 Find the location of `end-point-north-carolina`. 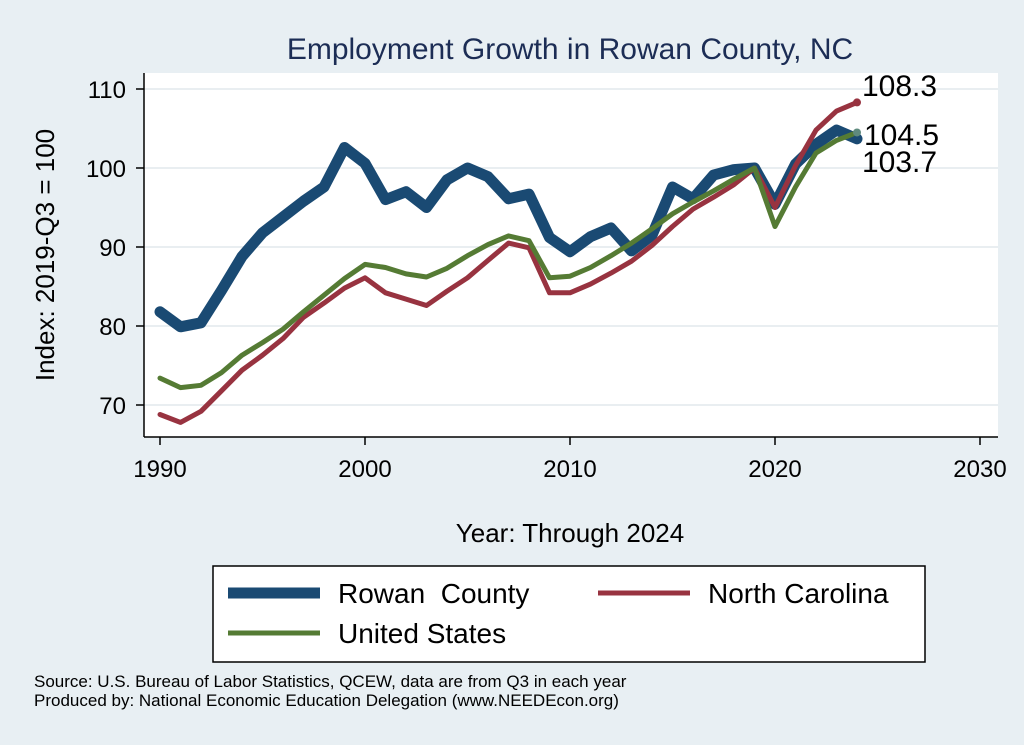

end-point-north-carolina is located at coordinates (857, 102).